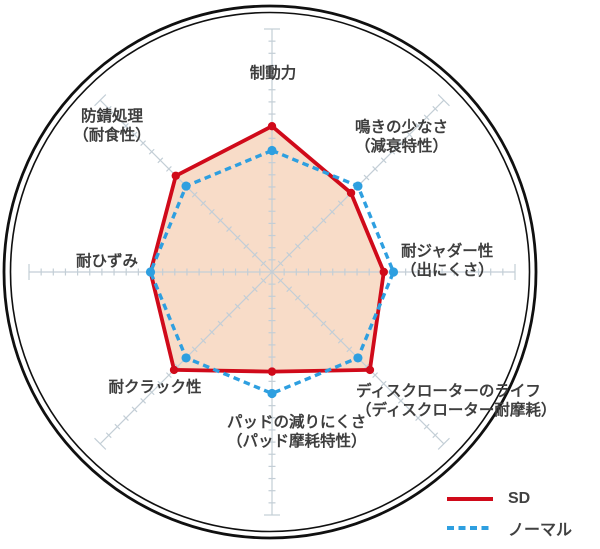 Image resolution: width=600 pixels, height=549 pixels. Describe the element at coordinates (470, 499) in the screenshot. I see `legend-swatch-sd-solid-line` at that location.